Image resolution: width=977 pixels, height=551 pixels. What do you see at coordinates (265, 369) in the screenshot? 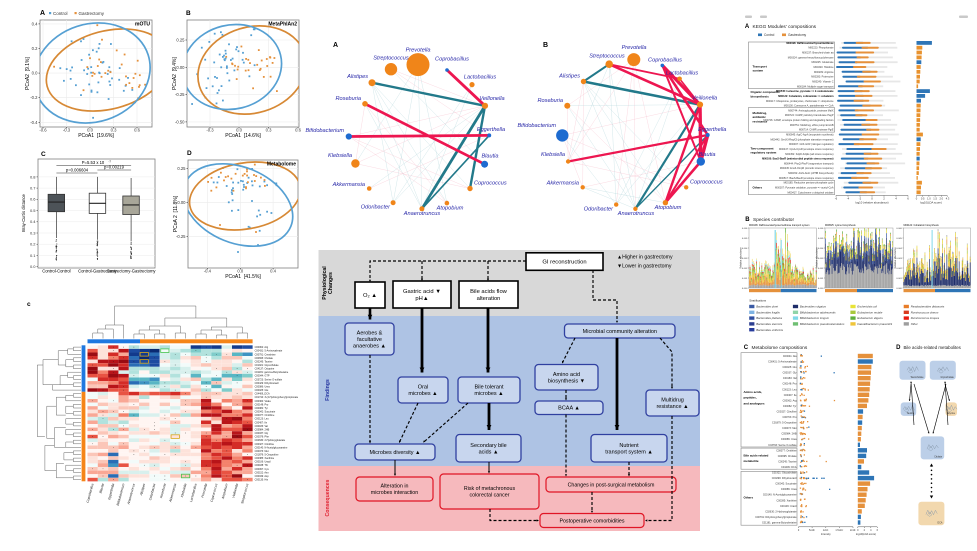
I see `svg-text: C04137: Octopine` at bounding box center [265, 369].